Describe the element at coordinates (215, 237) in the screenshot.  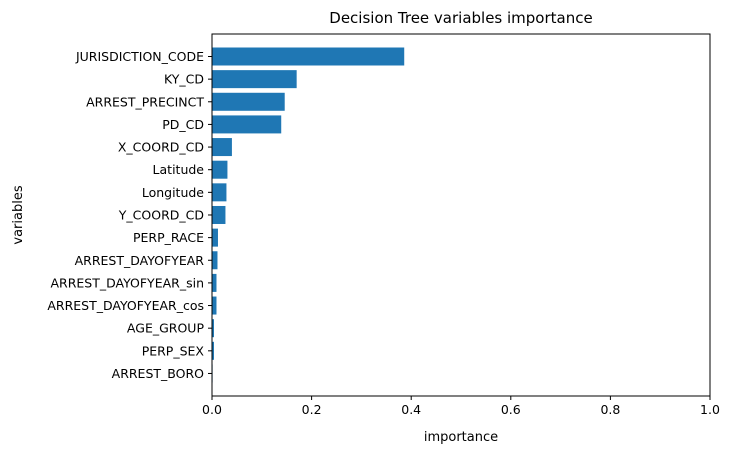
I see `bar-perp-race` at that location.